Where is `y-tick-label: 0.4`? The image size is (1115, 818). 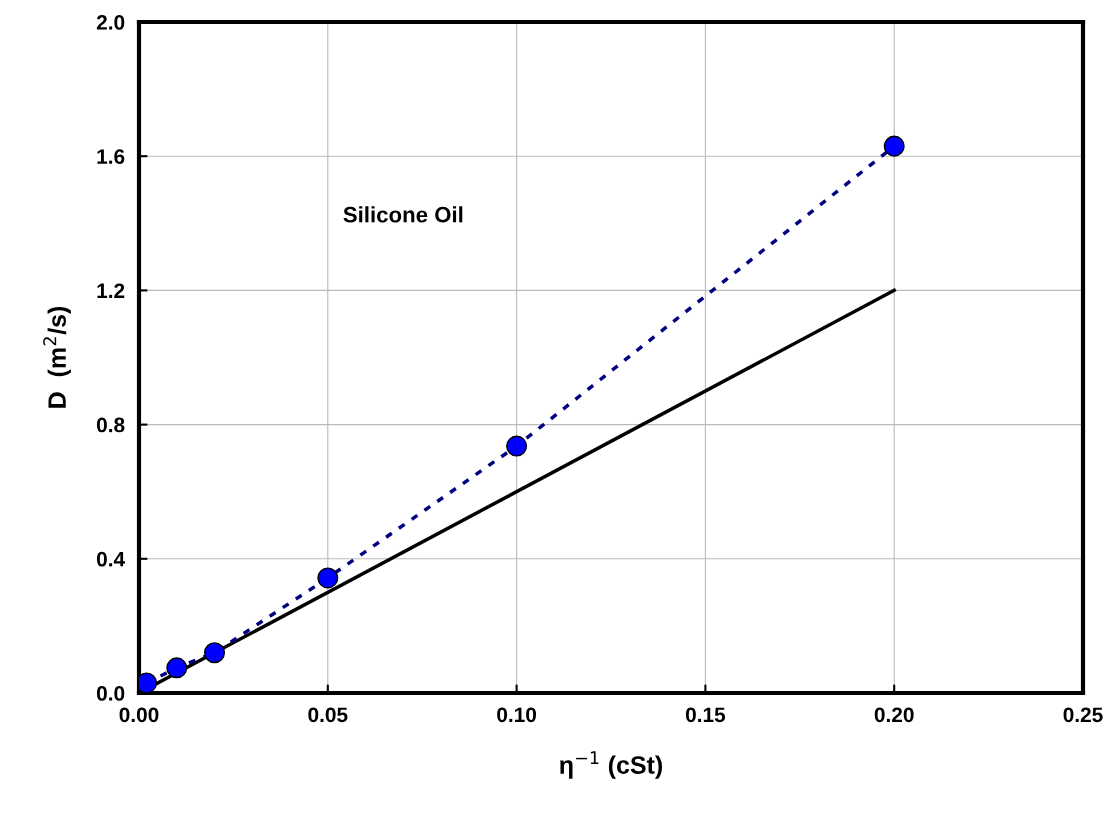
y-tick-label: 0.4 is located at coordinates (110, 559).